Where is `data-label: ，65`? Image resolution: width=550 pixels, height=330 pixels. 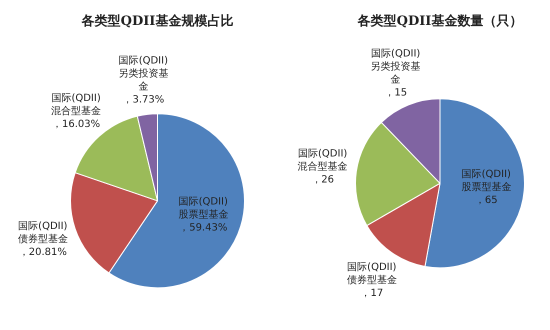 data-label: ，65 is located at coordinates (486, 200).